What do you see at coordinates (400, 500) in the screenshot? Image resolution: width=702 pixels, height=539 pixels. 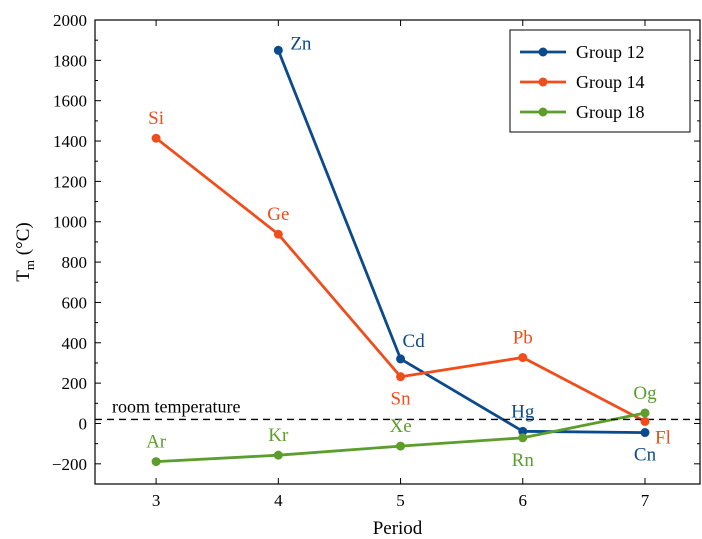 I see `x-tick-label: 5` at bounding box center [400, 500].